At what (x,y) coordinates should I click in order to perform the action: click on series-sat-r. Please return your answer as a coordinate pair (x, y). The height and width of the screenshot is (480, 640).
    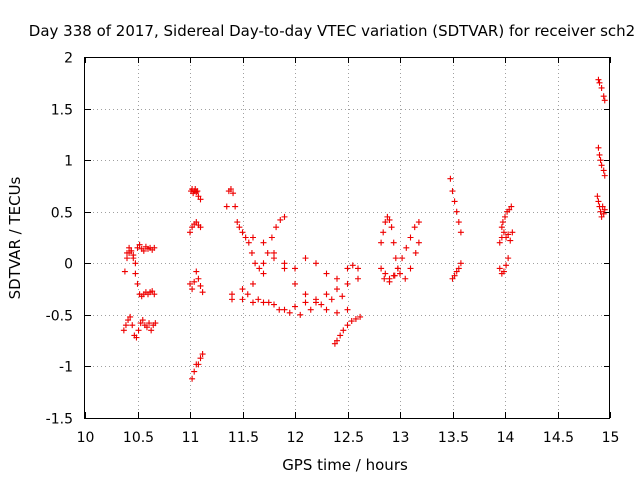
    Looking at the image, I should click on (456, 271).